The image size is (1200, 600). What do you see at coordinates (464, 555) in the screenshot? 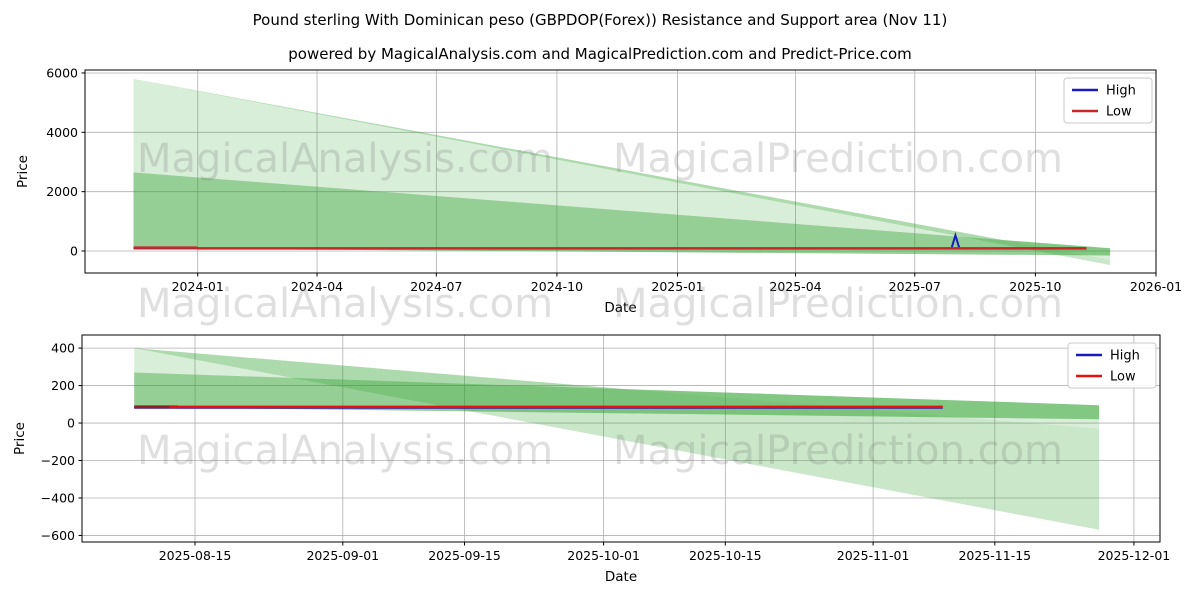
I see `x-tick-label: 2025-09-15` at bounding box center [464, 555].